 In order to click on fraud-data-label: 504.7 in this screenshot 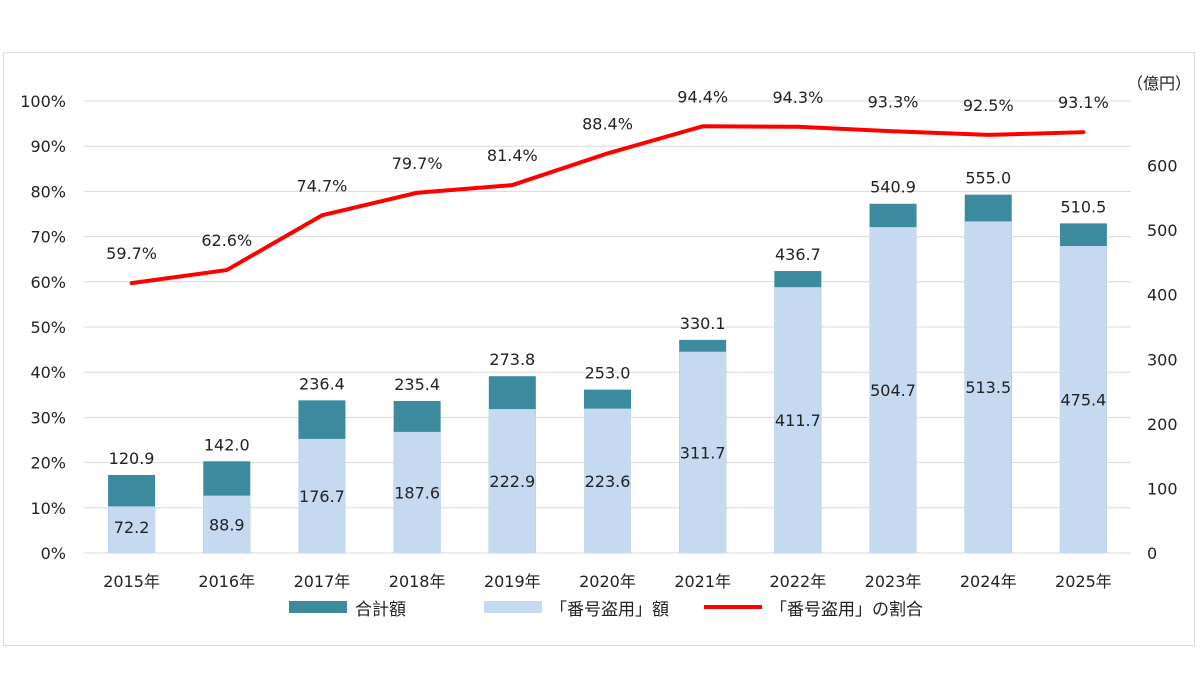, I will do `click(893, 390)`.